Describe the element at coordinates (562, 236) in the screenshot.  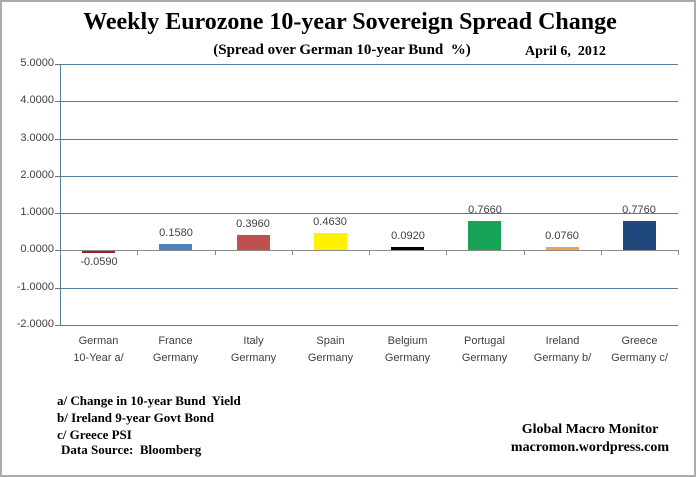
I see `bar-value-label: 0.0760` at that location.